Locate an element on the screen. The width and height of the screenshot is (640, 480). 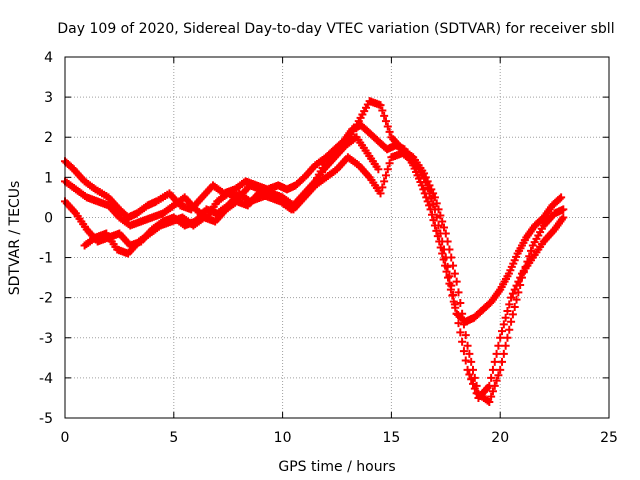
y-tick-label: -3 is located at coordinates (46, 339).